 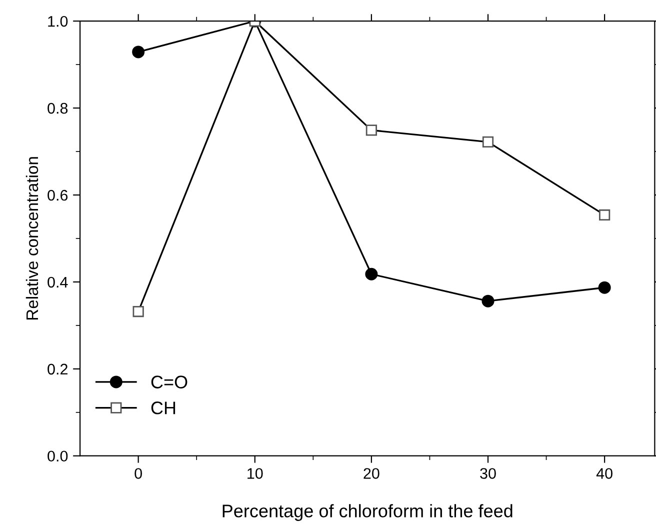 I want to click on x-tick-label: 30, so click(x=488, y=473).